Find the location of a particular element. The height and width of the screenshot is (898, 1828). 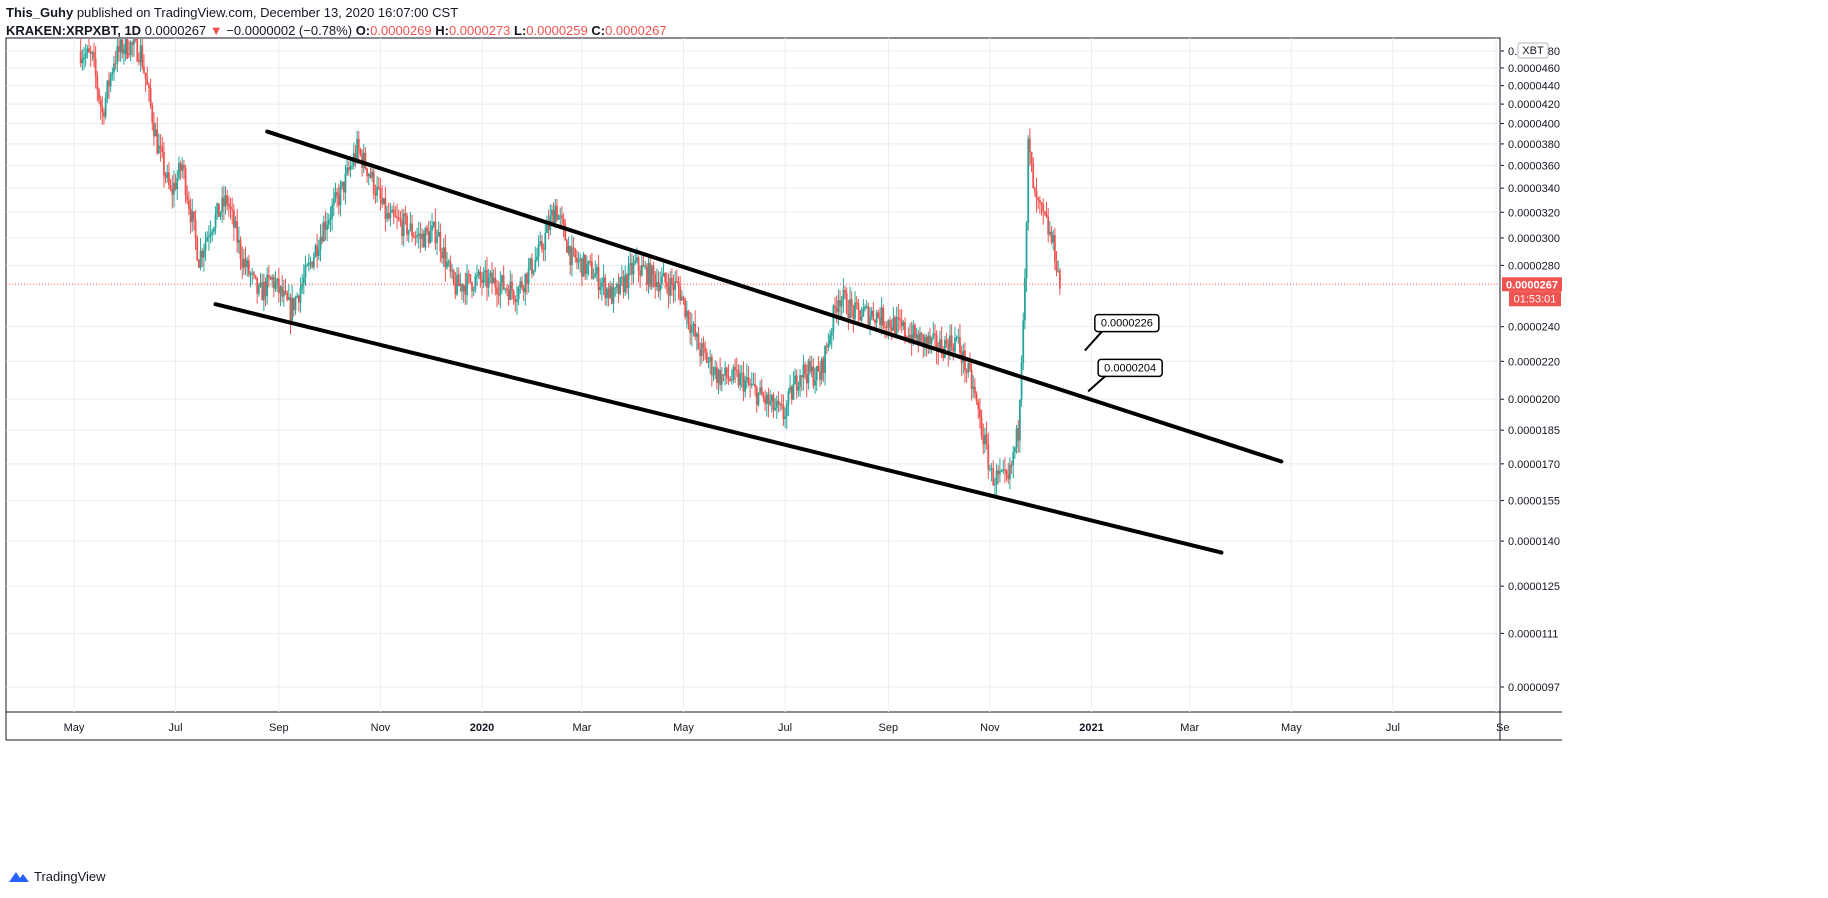

x-tick-label: 2021 is located at coordinates (1091, 728).